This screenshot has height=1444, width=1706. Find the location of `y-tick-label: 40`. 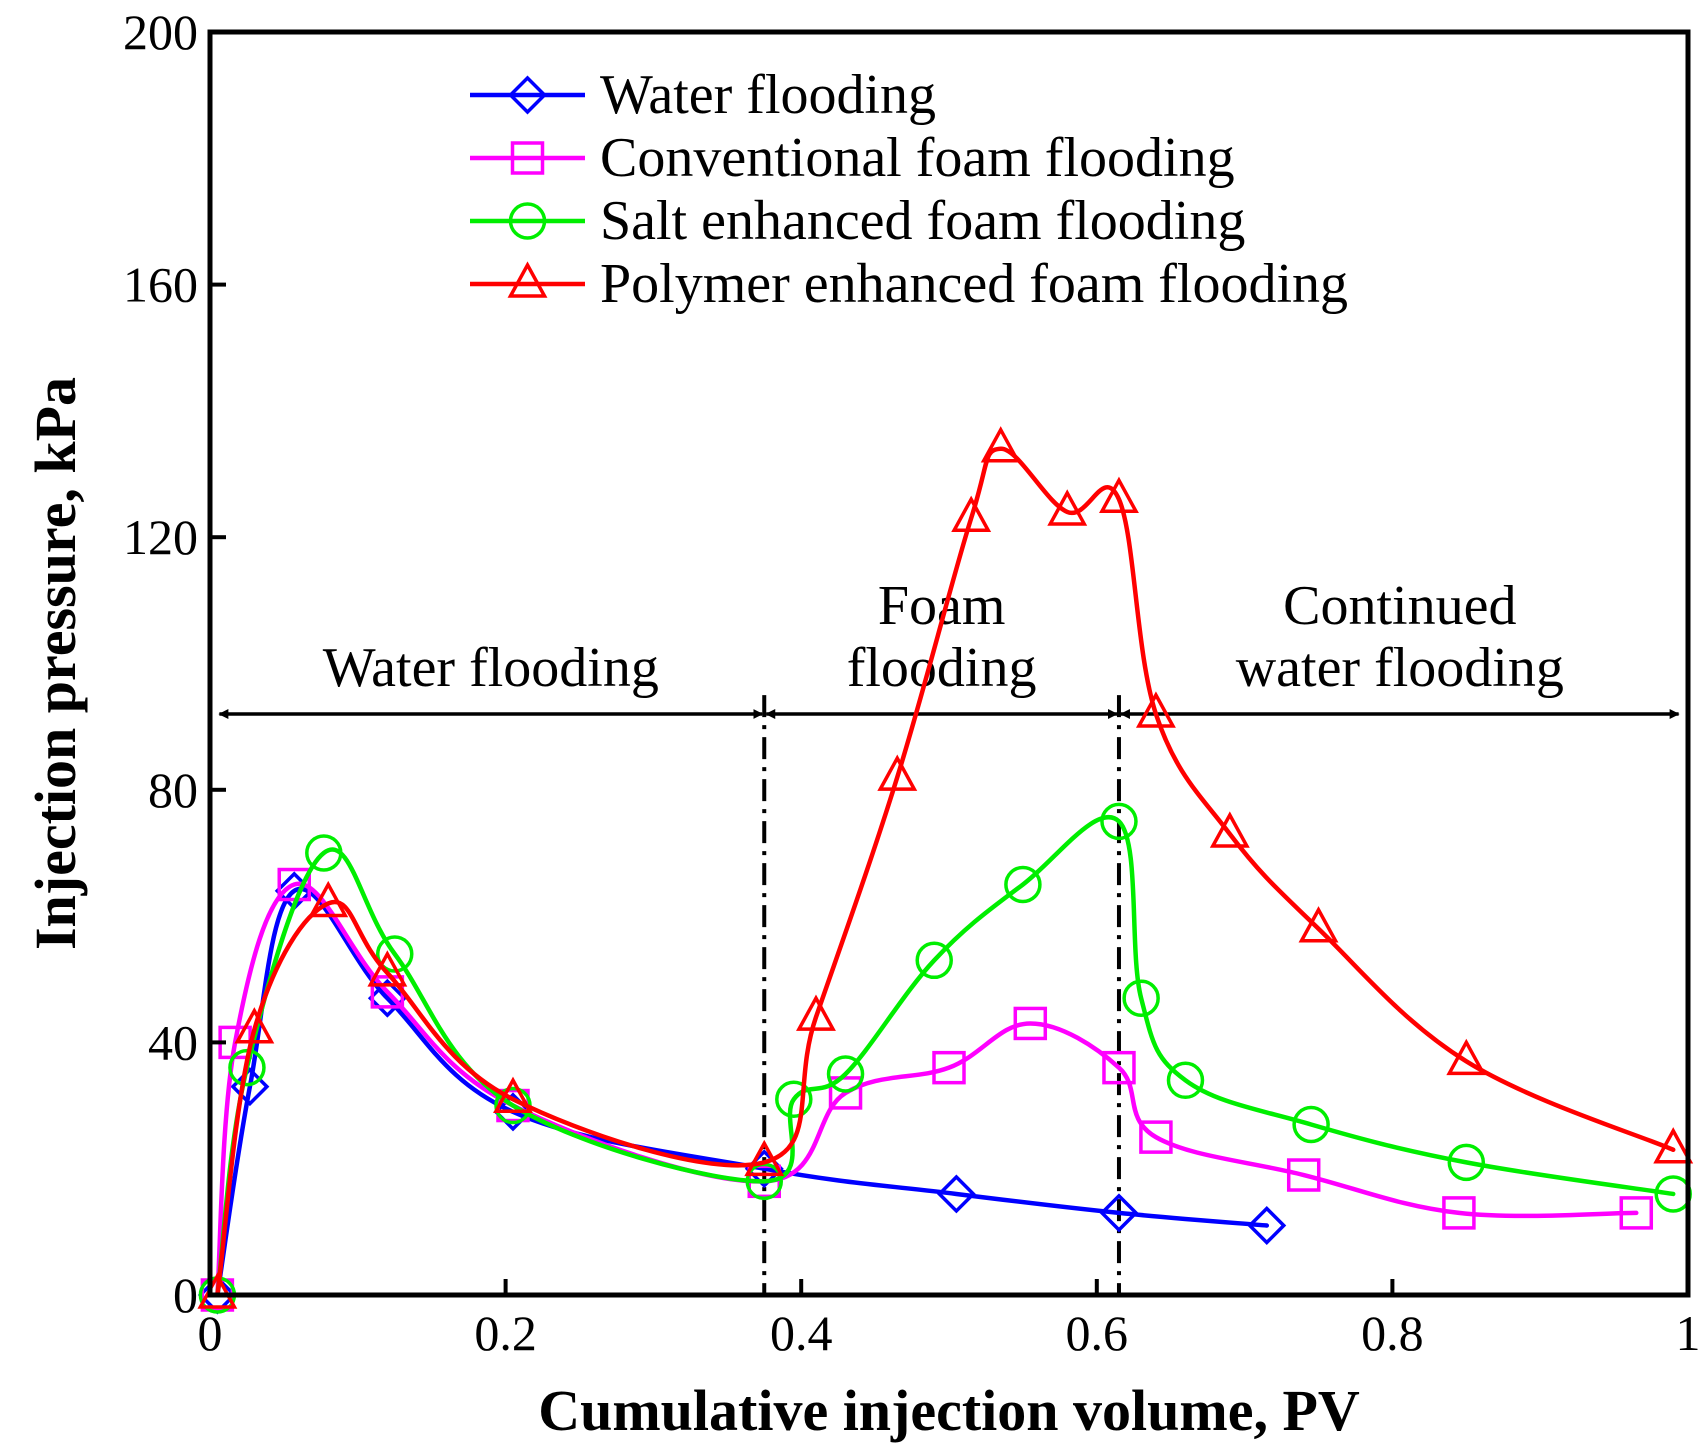

y-tick-label: 40 is located at coordinates (173, 1042).